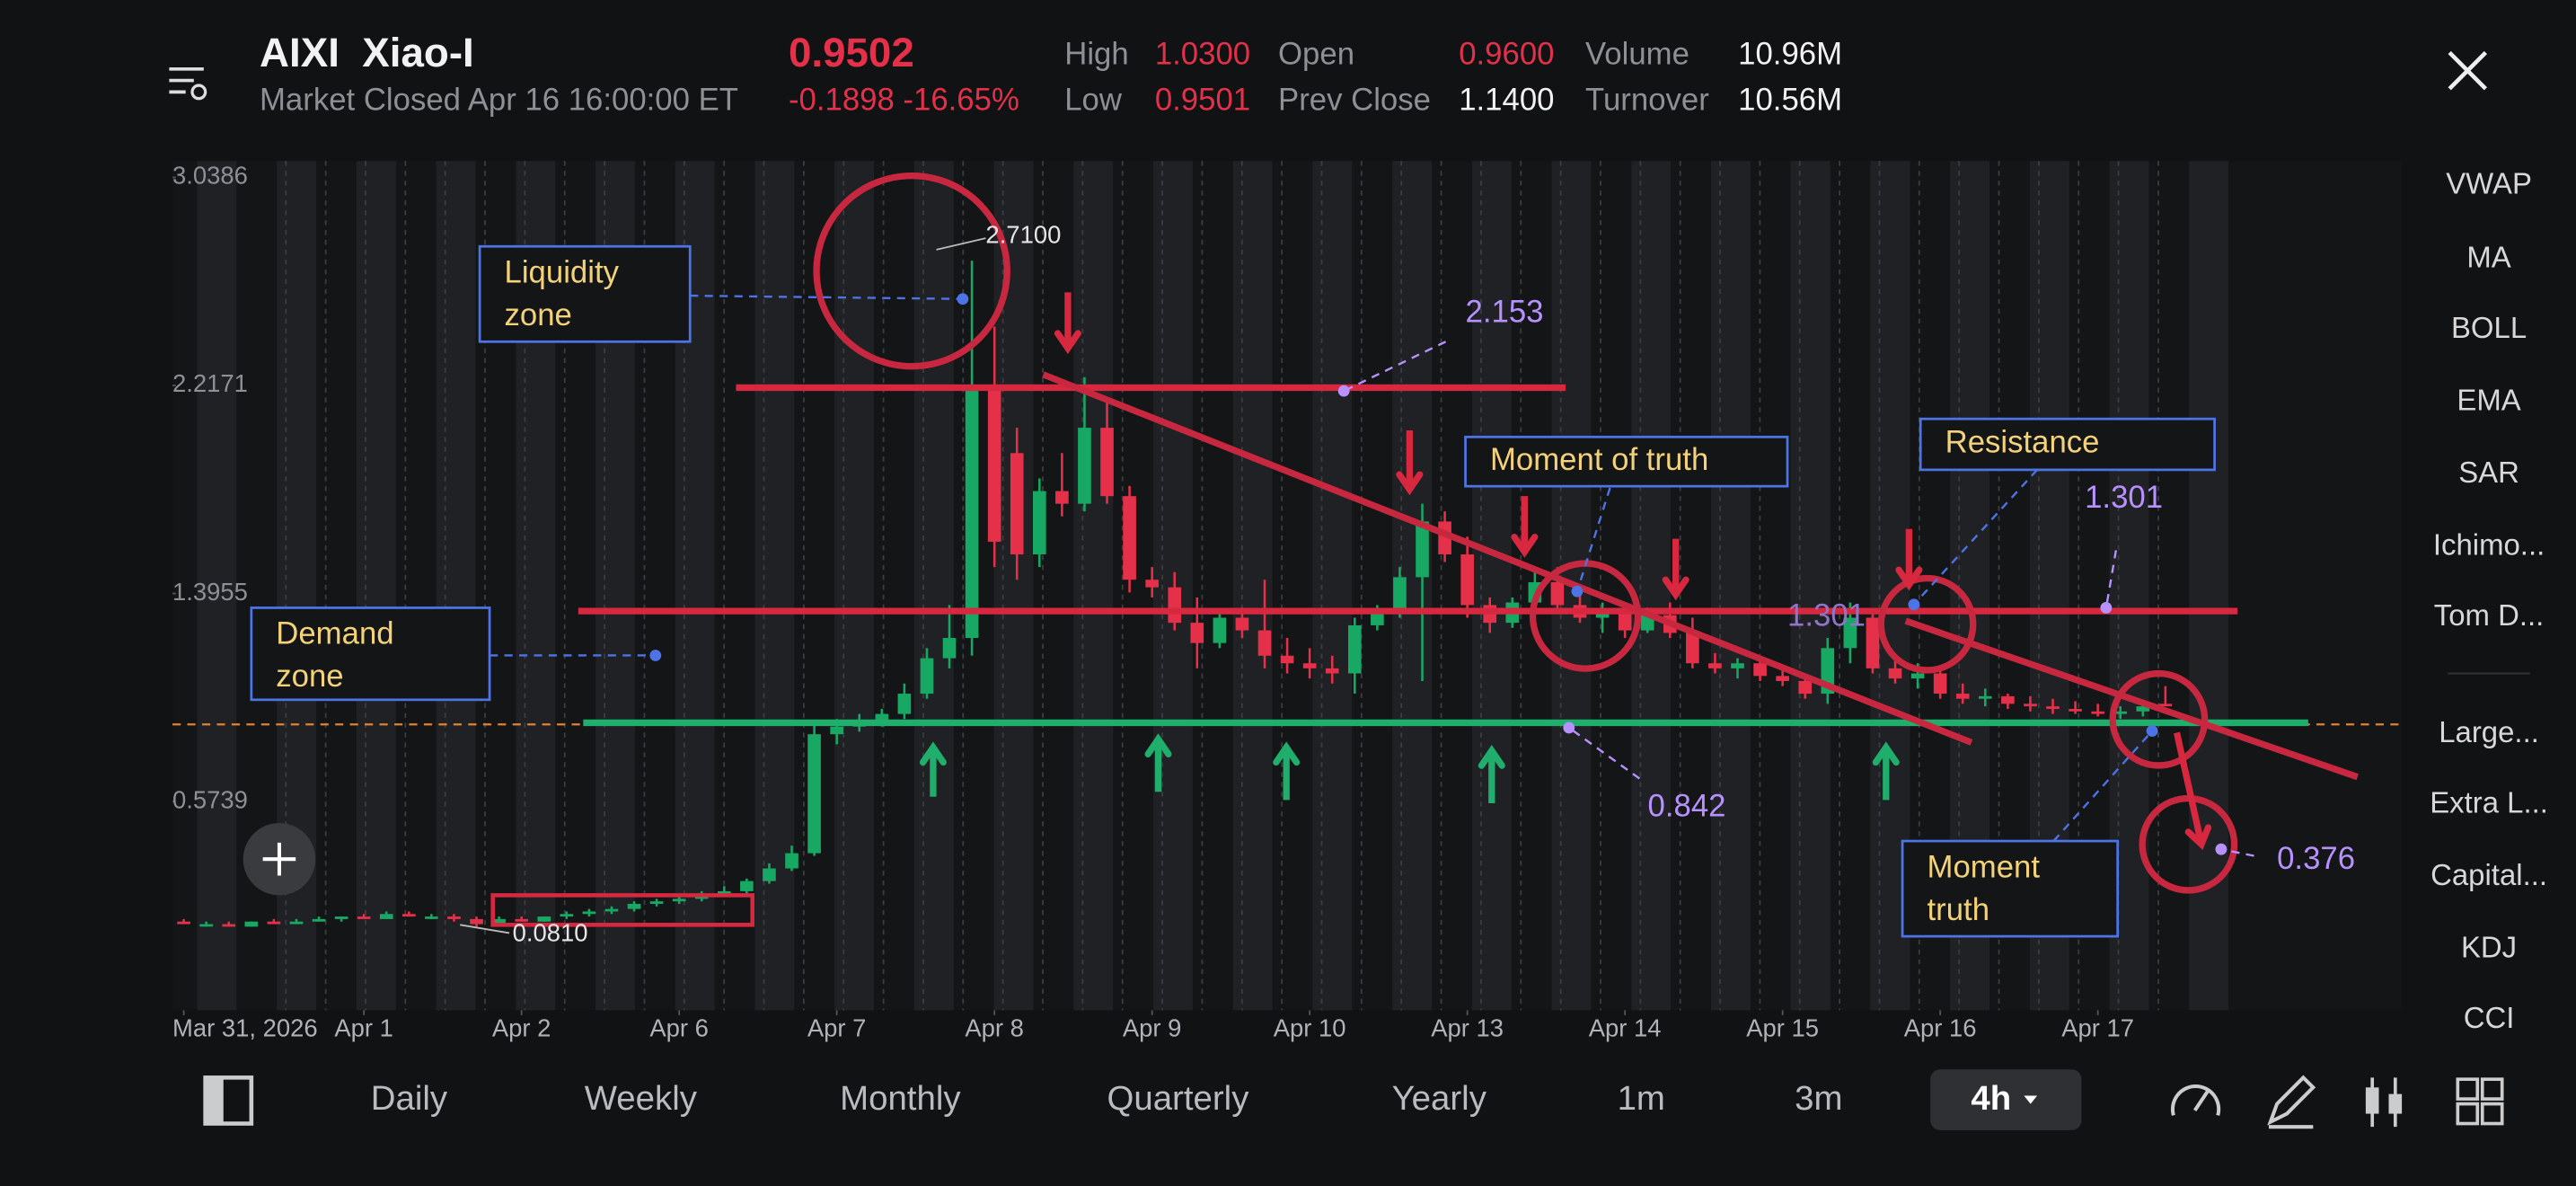  What do you see at coordinates (1093, 101) in the screenshot?
I see `stat-label: Low` at bounding box center [1093, 101].